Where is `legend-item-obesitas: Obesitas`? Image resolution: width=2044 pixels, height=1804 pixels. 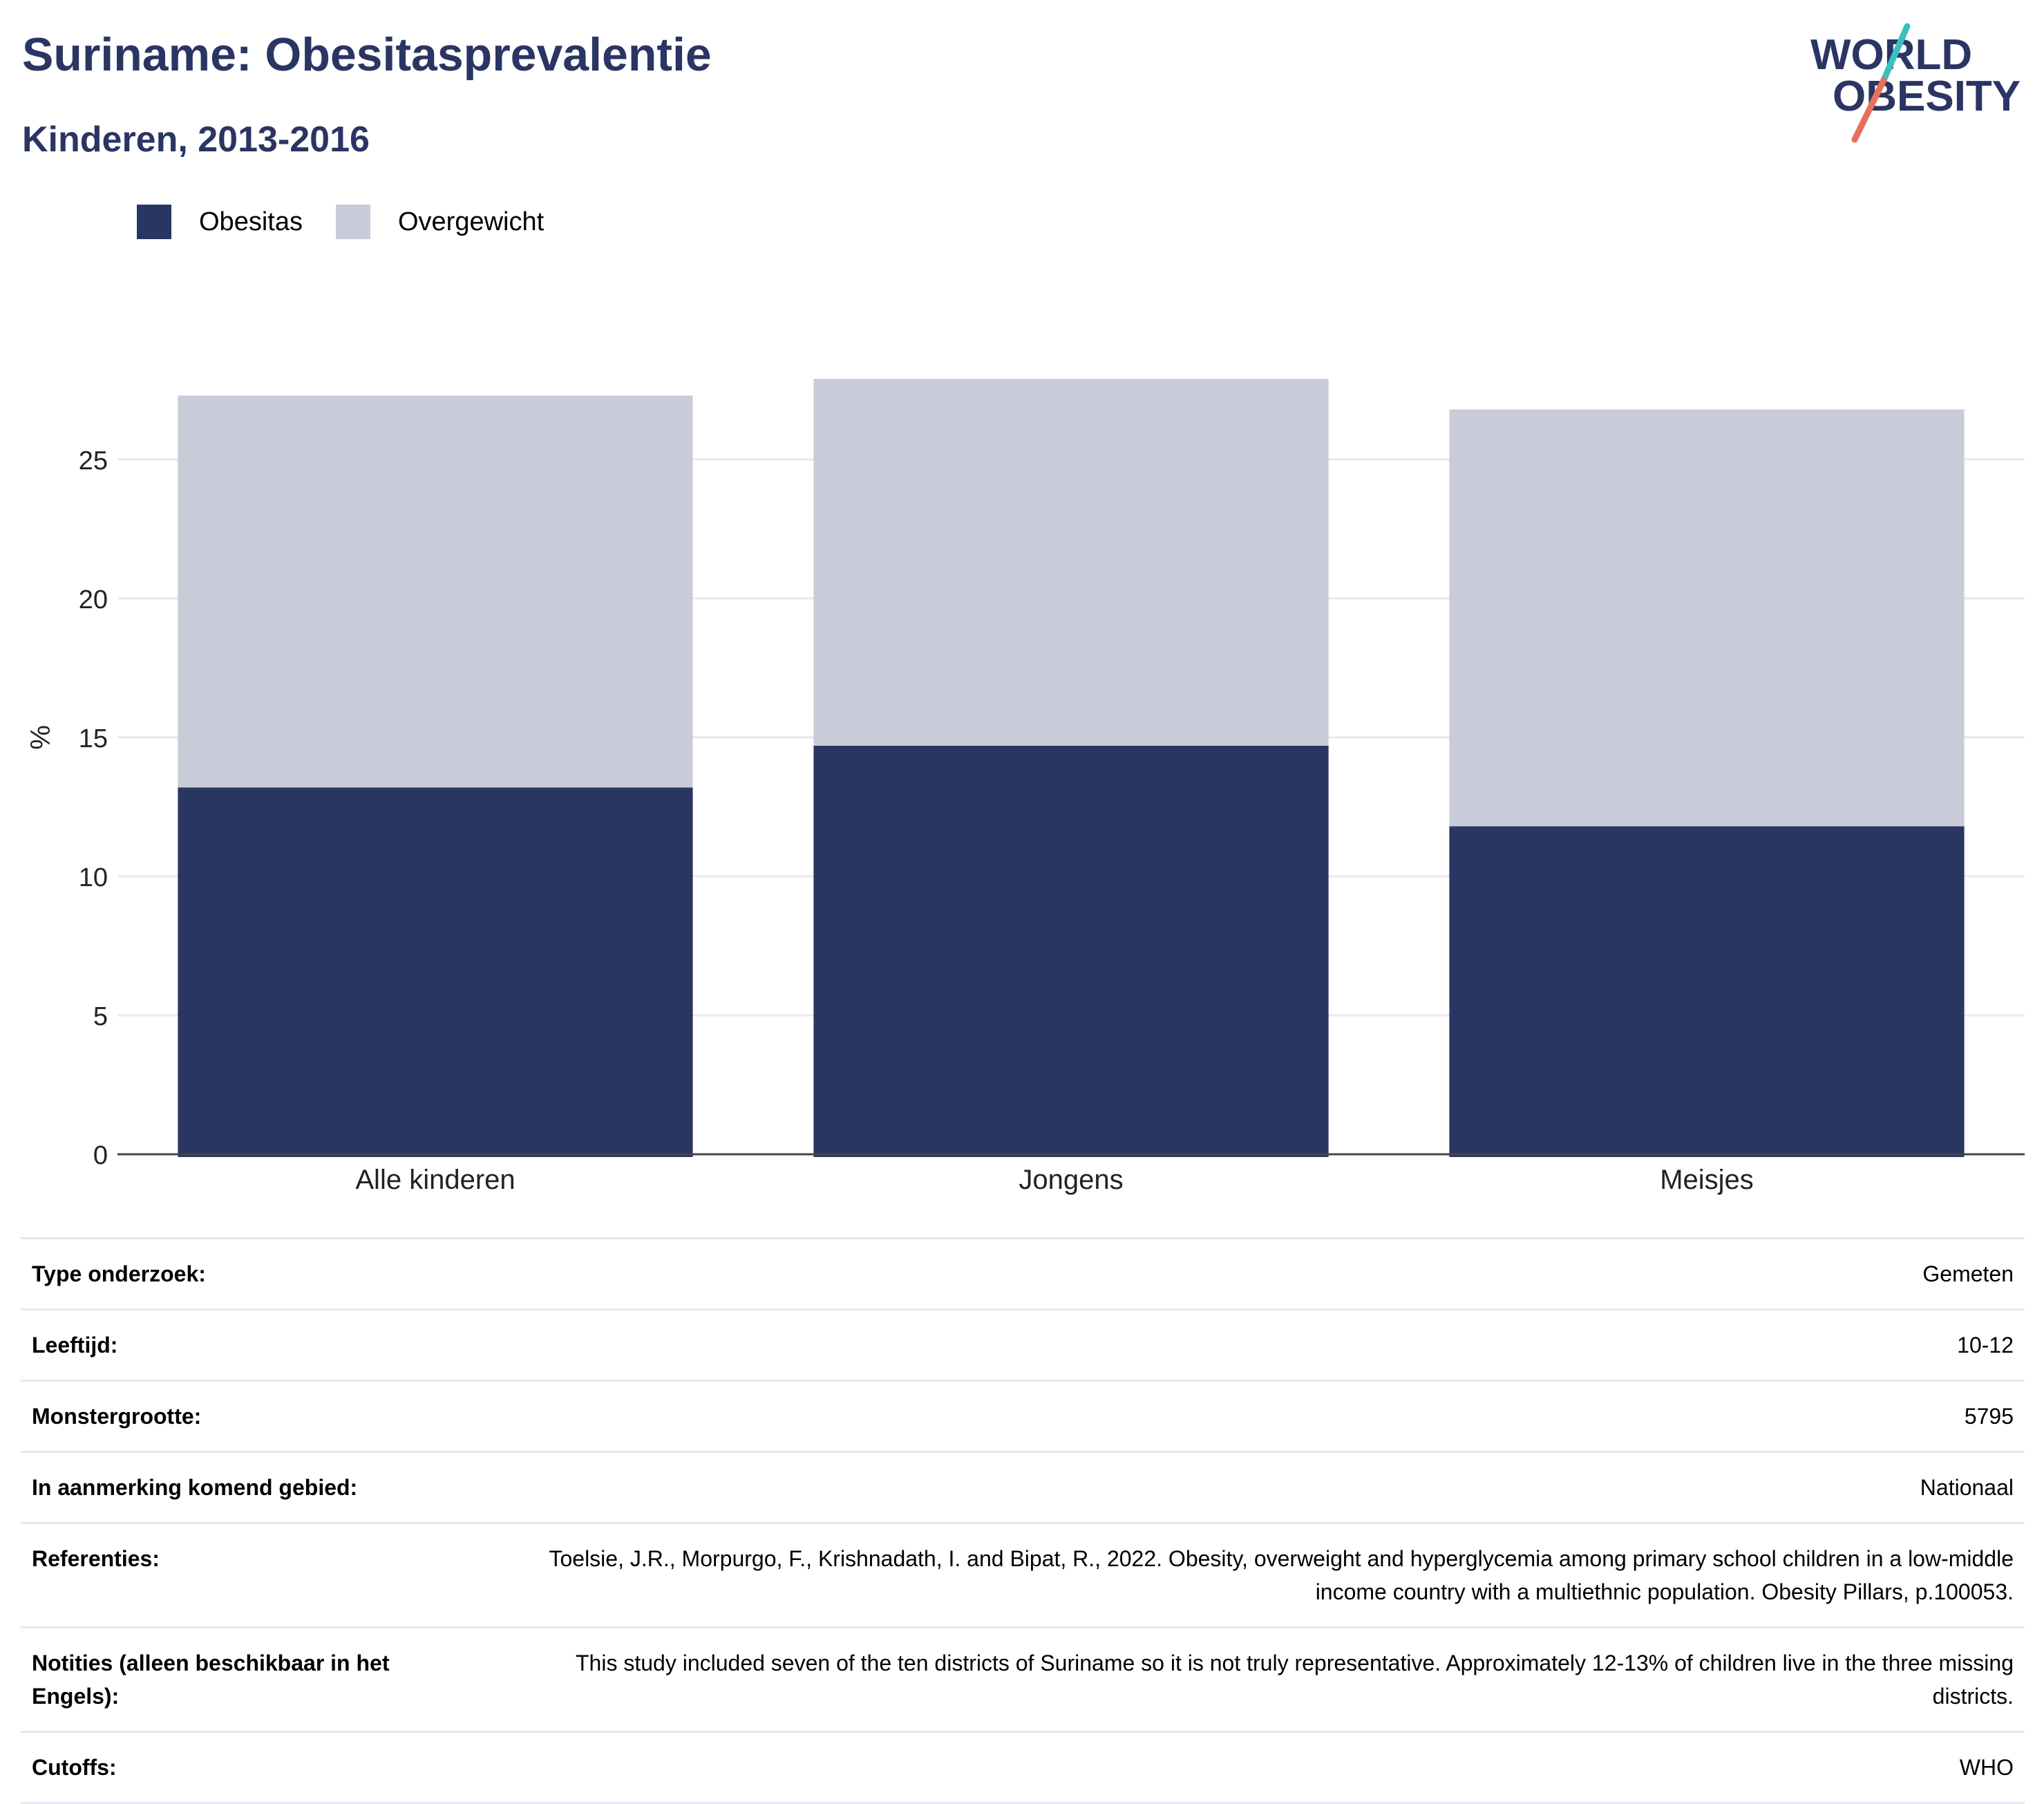 legend-item-obesitas: Obesitas is located at coordinates (220, 222).